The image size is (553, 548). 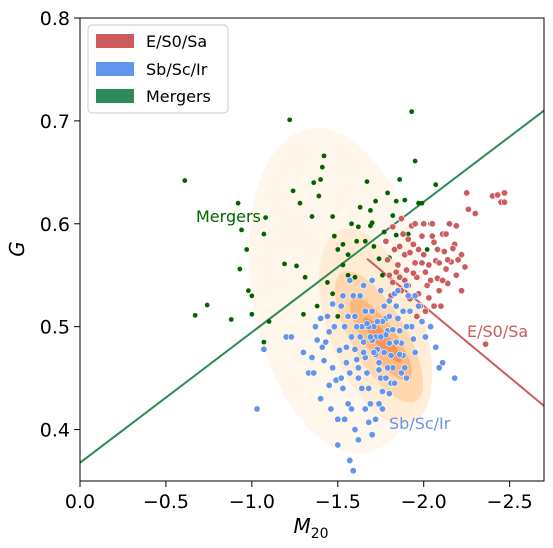 I want to click on region-label-late: Sb/Sc/Ir, so click(x=420, y=423).